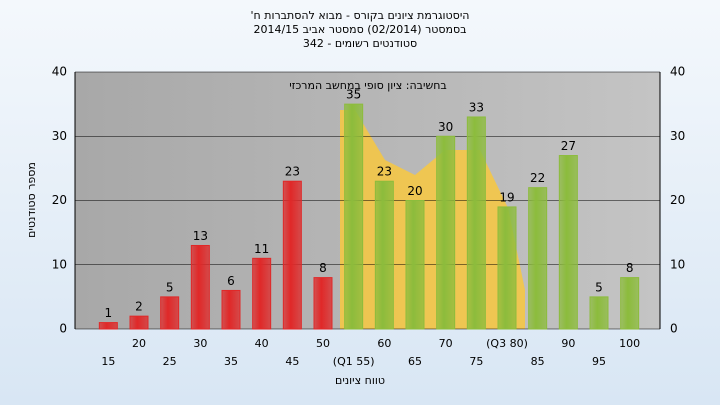 This screenshot has width=720, height=405. What do you see at coordinates (446, 343) in the screenshot?
I see `x-tick-label: 70` at bounding box center [446, 343].